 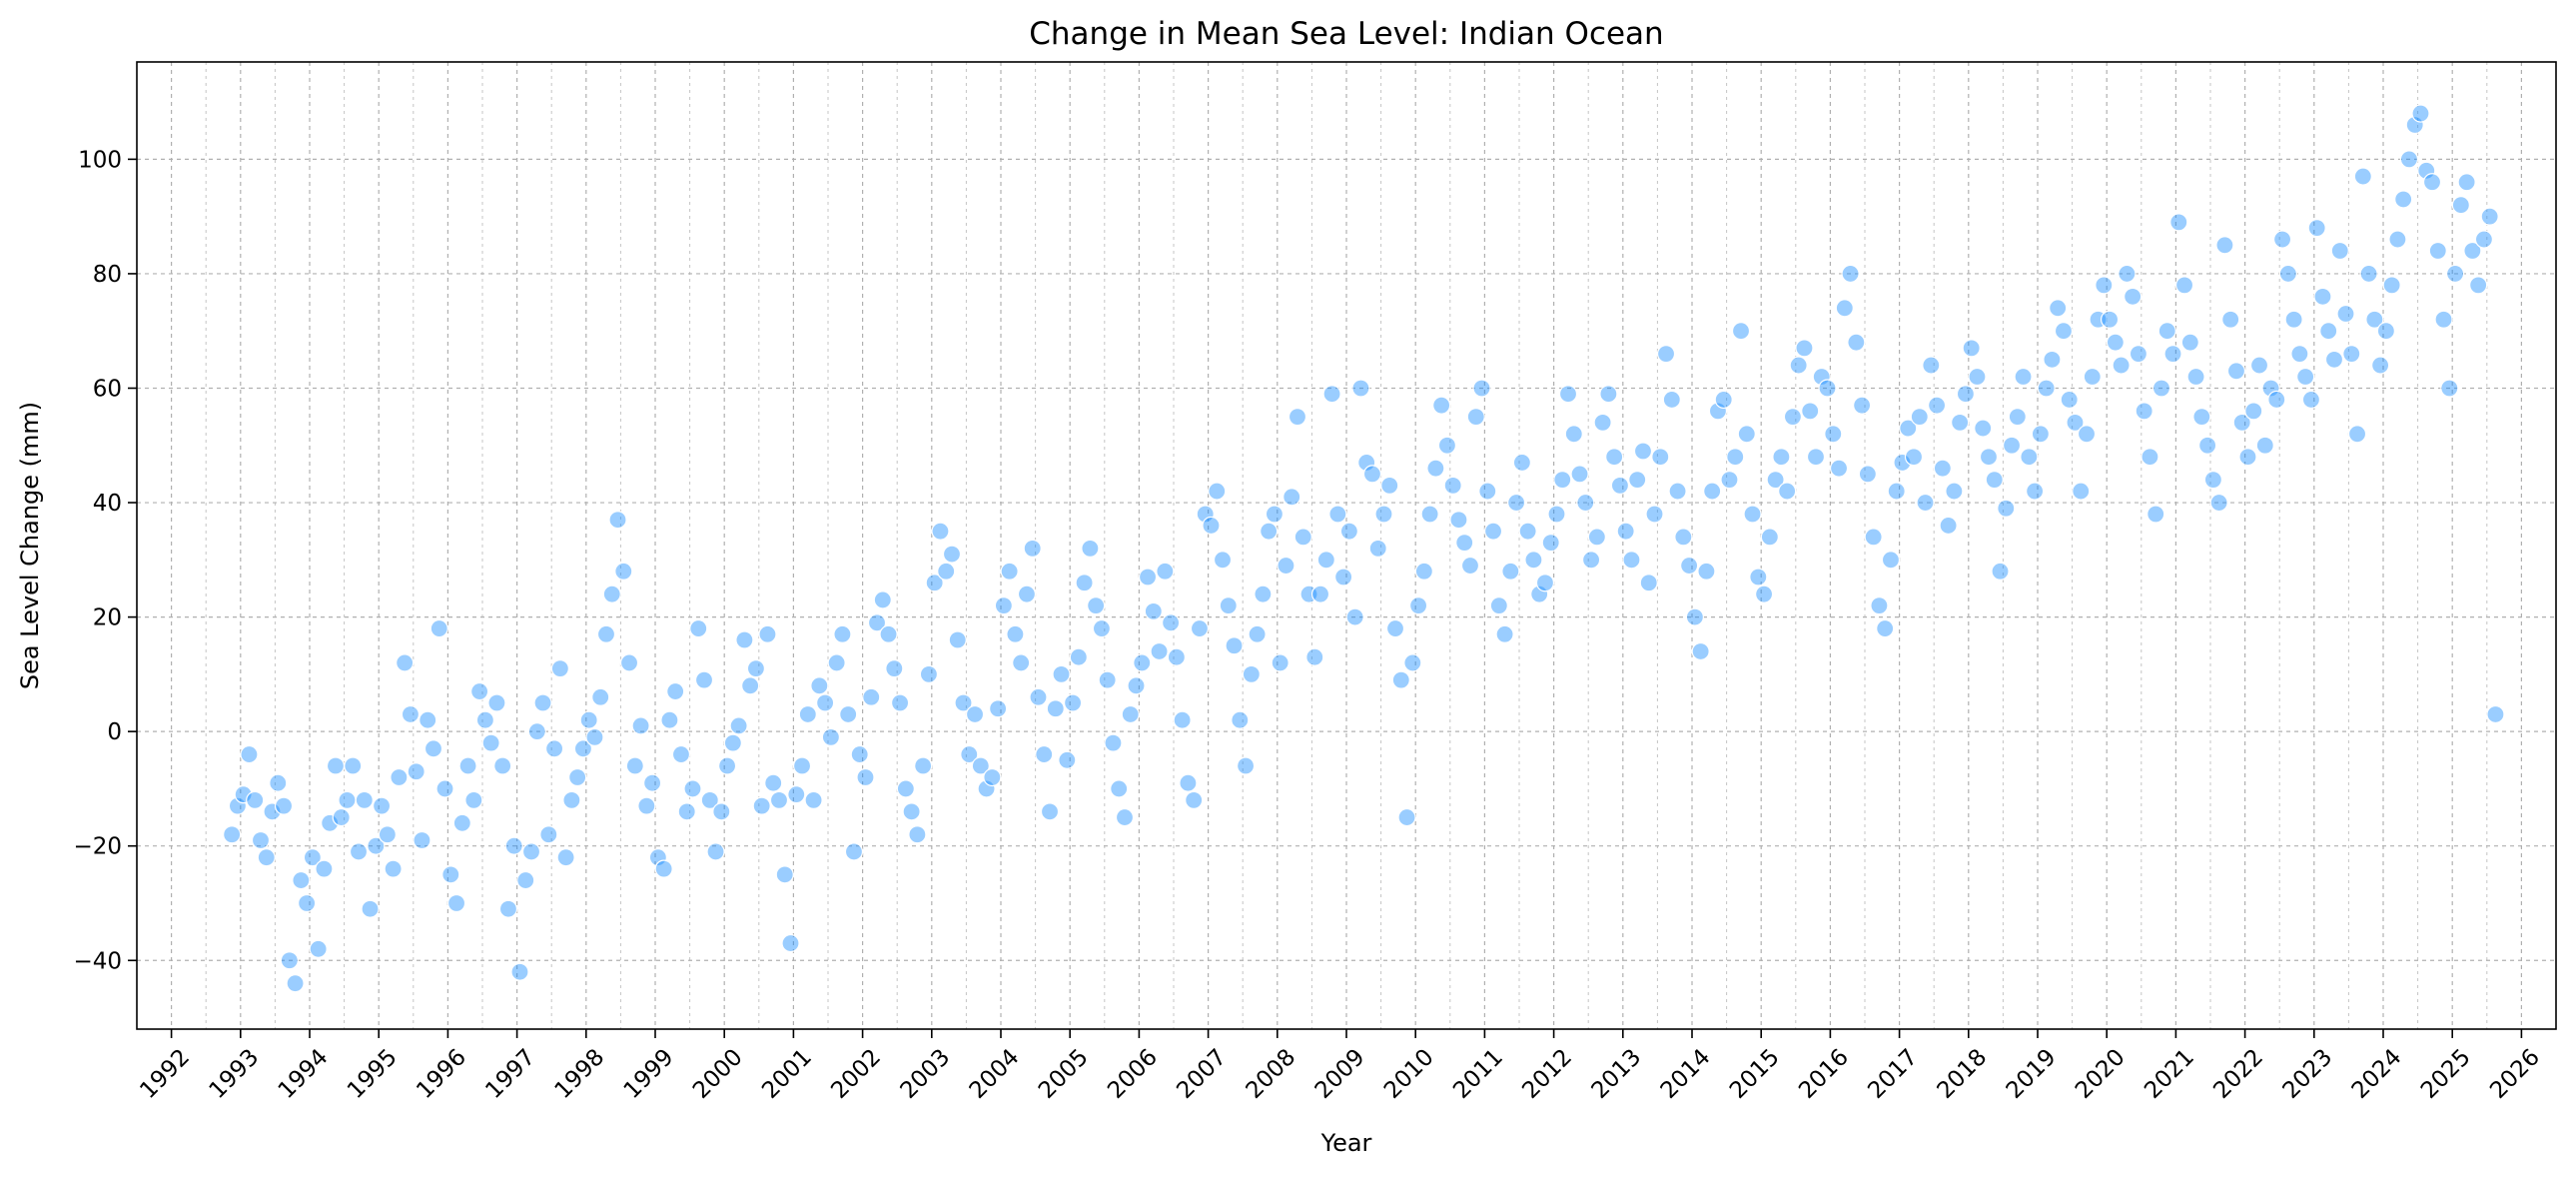 I want to click on y-axis: −40 −20 0 20 40 60 80 100, so click(x=105, y=561).